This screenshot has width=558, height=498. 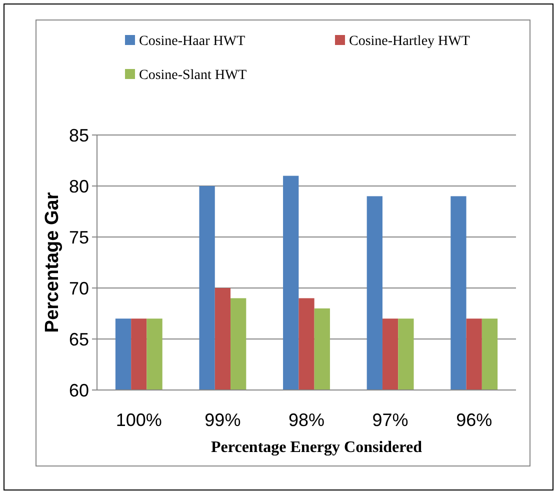 I want to click on y-axis-title: Percentage Gar, so click(x=52, y=262).